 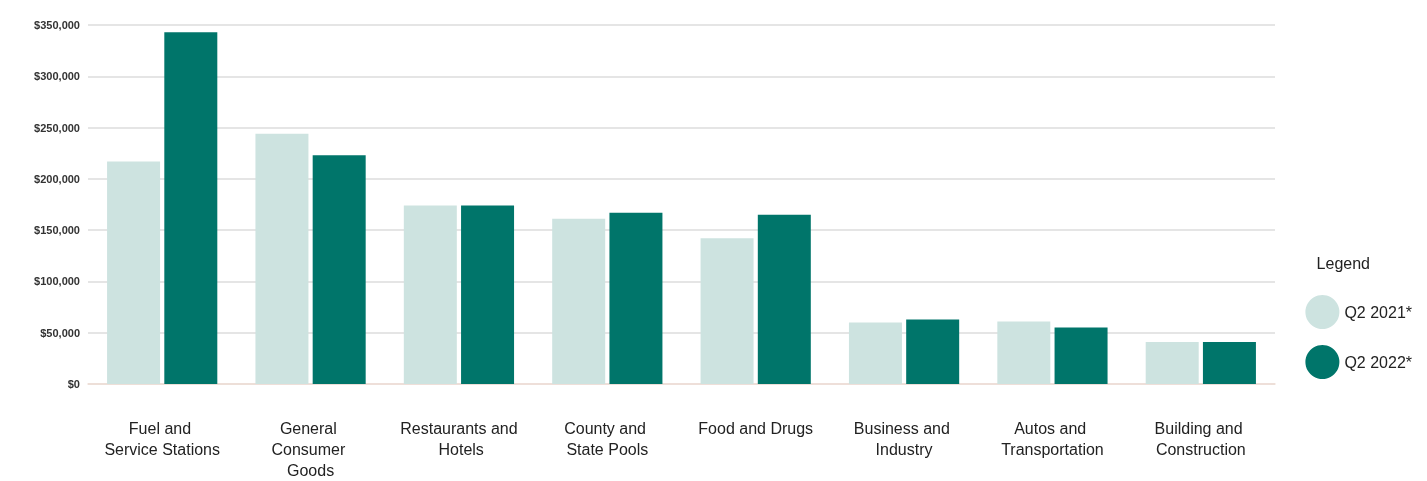 What do you see at coordinates (310, 449) in the screenshot?
I see `x-tick-label: General Consumer Goods` at bounding box center [310, 449].